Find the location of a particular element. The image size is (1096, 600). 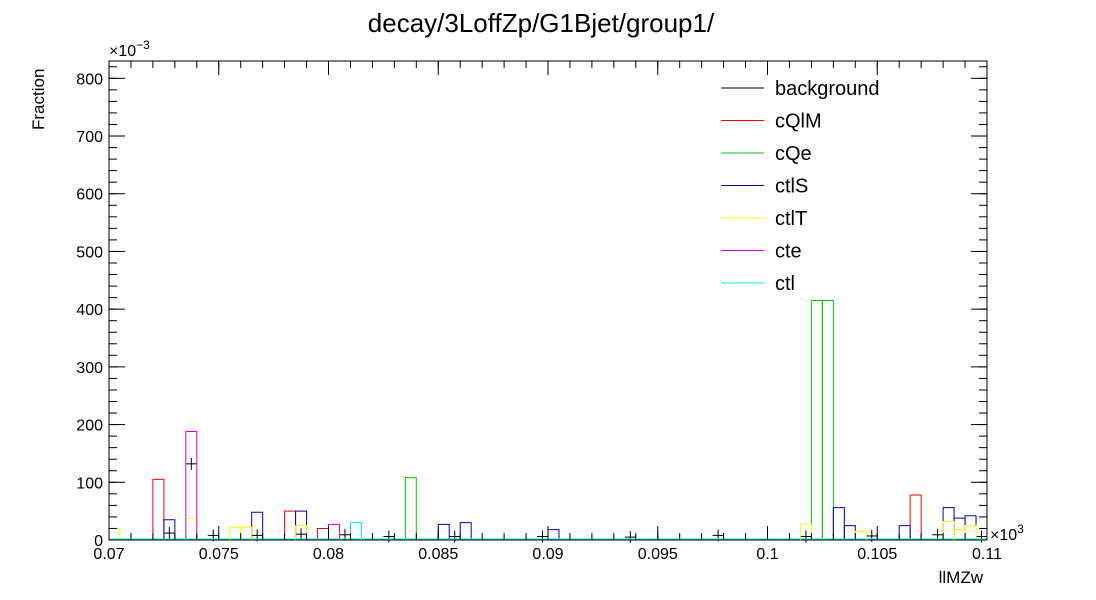

y-tick-label: 0 is located at coordinates (98, 541).